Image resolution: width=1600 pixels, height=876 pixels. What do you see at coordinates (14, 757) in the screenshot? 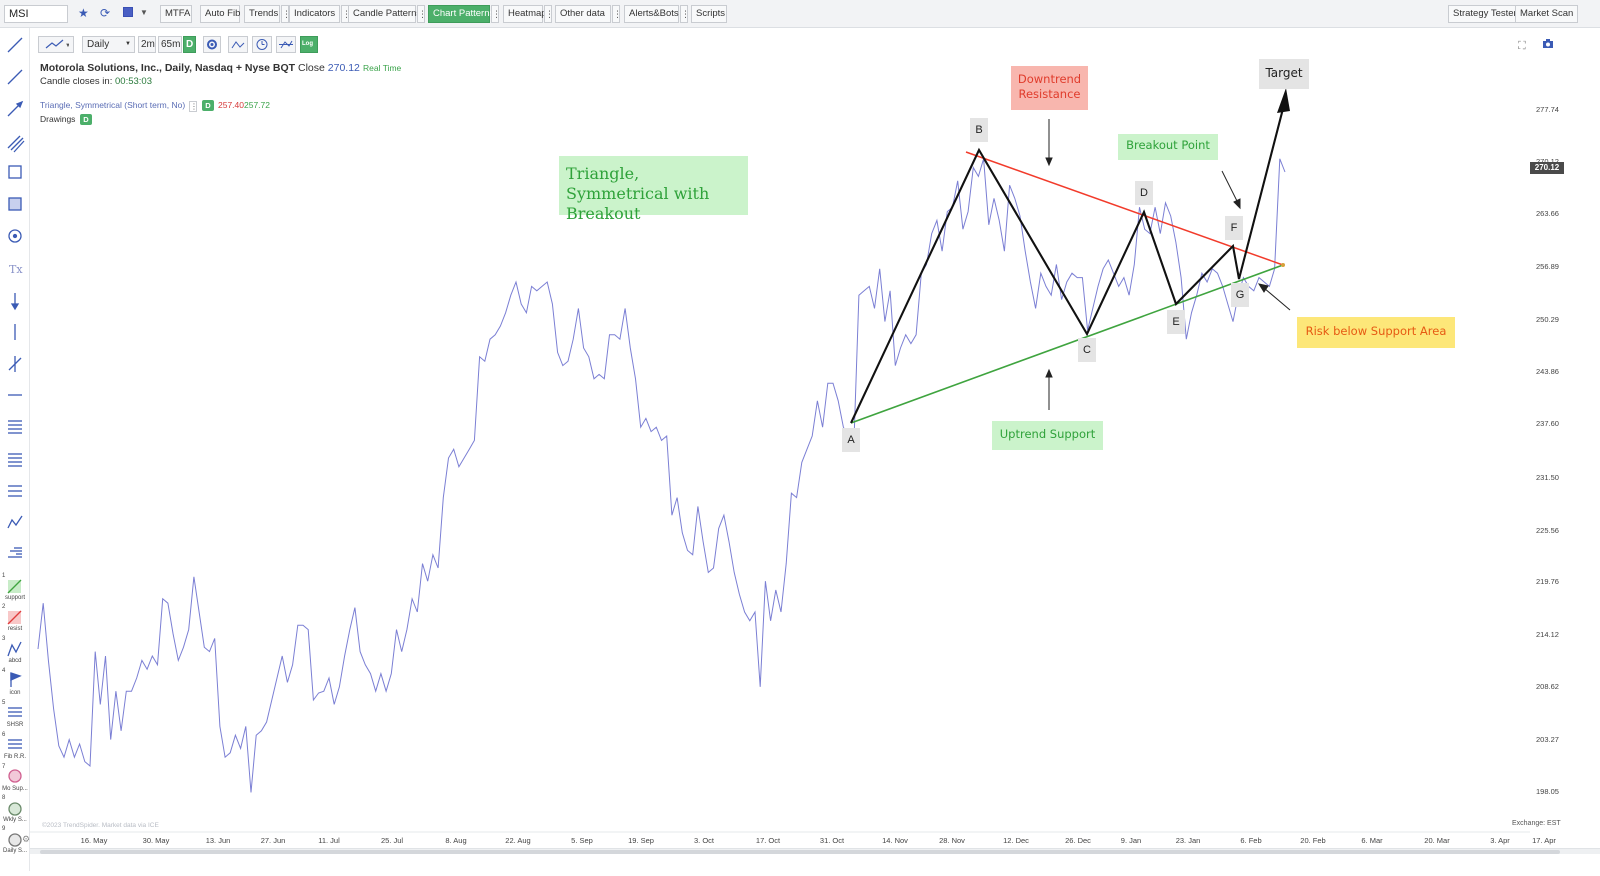
I see `preset-label: Fib R.R.` at bounding box center [14, 757].